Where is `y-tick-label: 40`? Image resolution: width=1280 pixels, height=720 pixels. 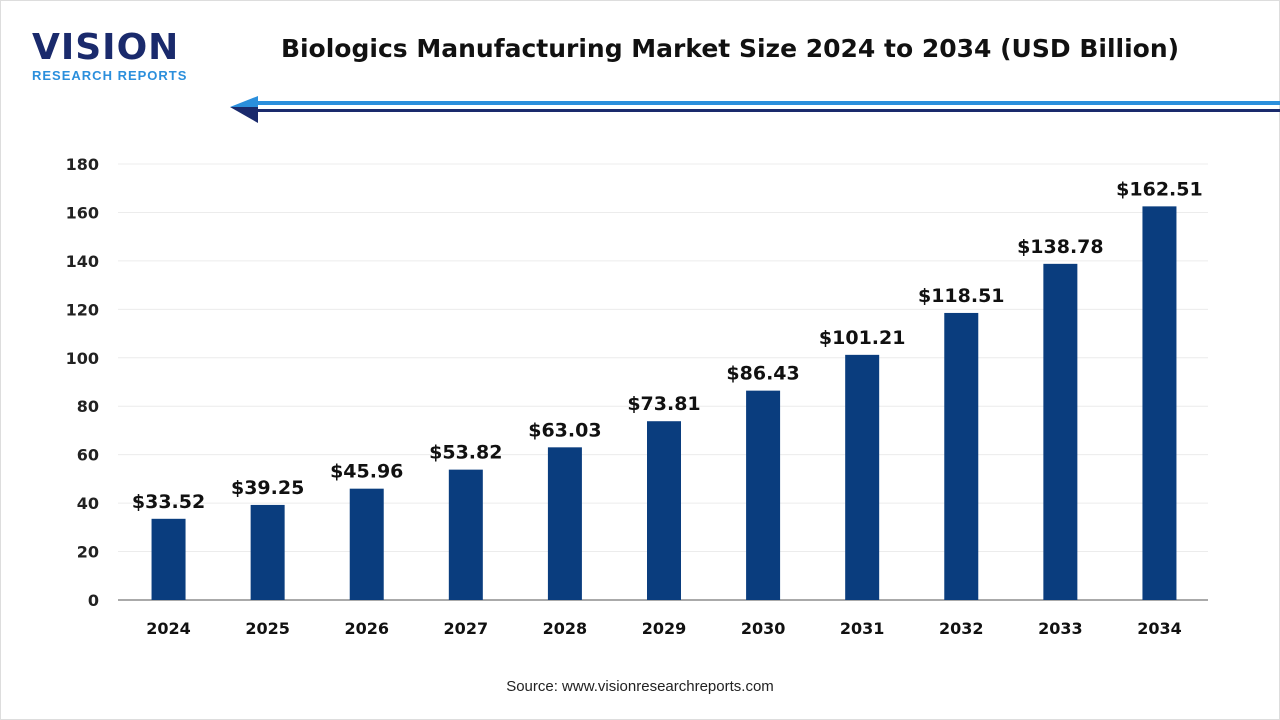 y-tick-label: 40 is located at coordinates (88, 503).